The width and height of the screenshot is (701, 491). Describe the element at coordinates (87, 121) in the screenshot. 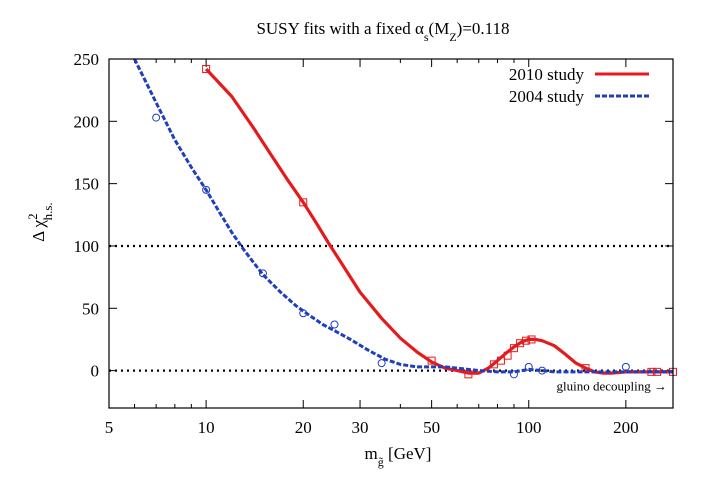

I see `y-tick-label: 200` at that location.